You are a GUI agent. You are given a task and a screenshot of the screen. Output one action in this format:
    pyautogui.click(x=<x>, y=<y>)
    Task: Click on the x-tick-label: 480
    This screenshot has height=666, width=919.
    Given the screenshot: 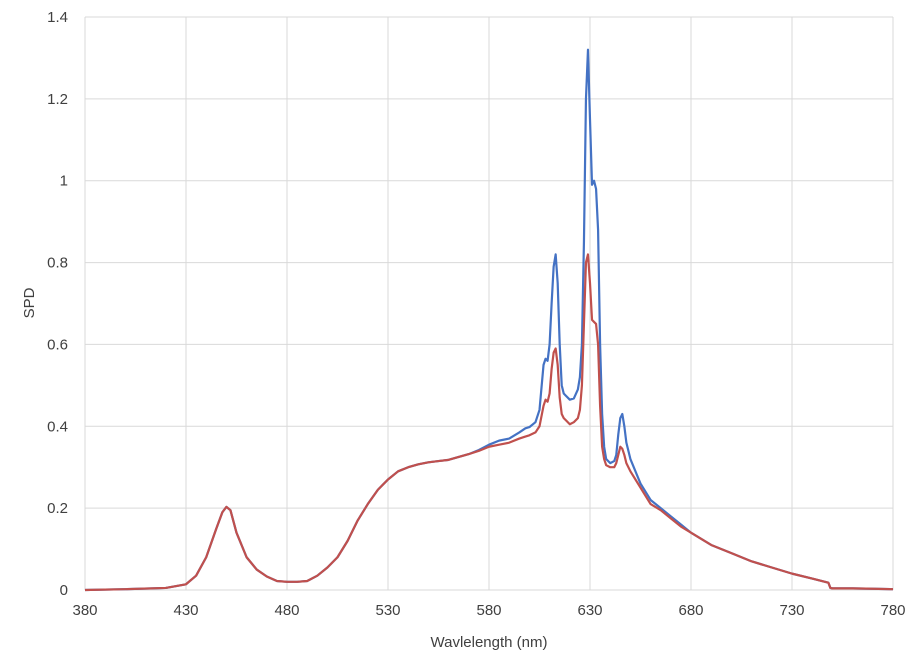 What is the action you would take?
    pyautogui.click(x=286, y=610)
    